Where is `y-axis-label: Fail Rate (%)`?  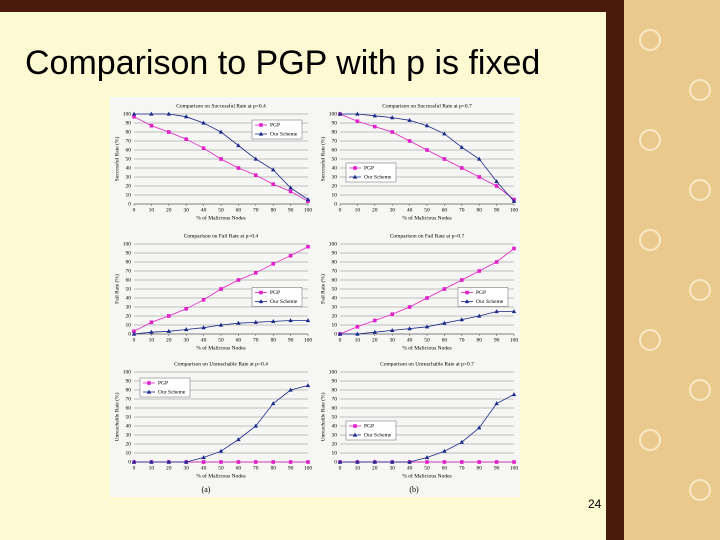
y-axis-label: Fail Rate (%) is located at coordinates (116, 289).